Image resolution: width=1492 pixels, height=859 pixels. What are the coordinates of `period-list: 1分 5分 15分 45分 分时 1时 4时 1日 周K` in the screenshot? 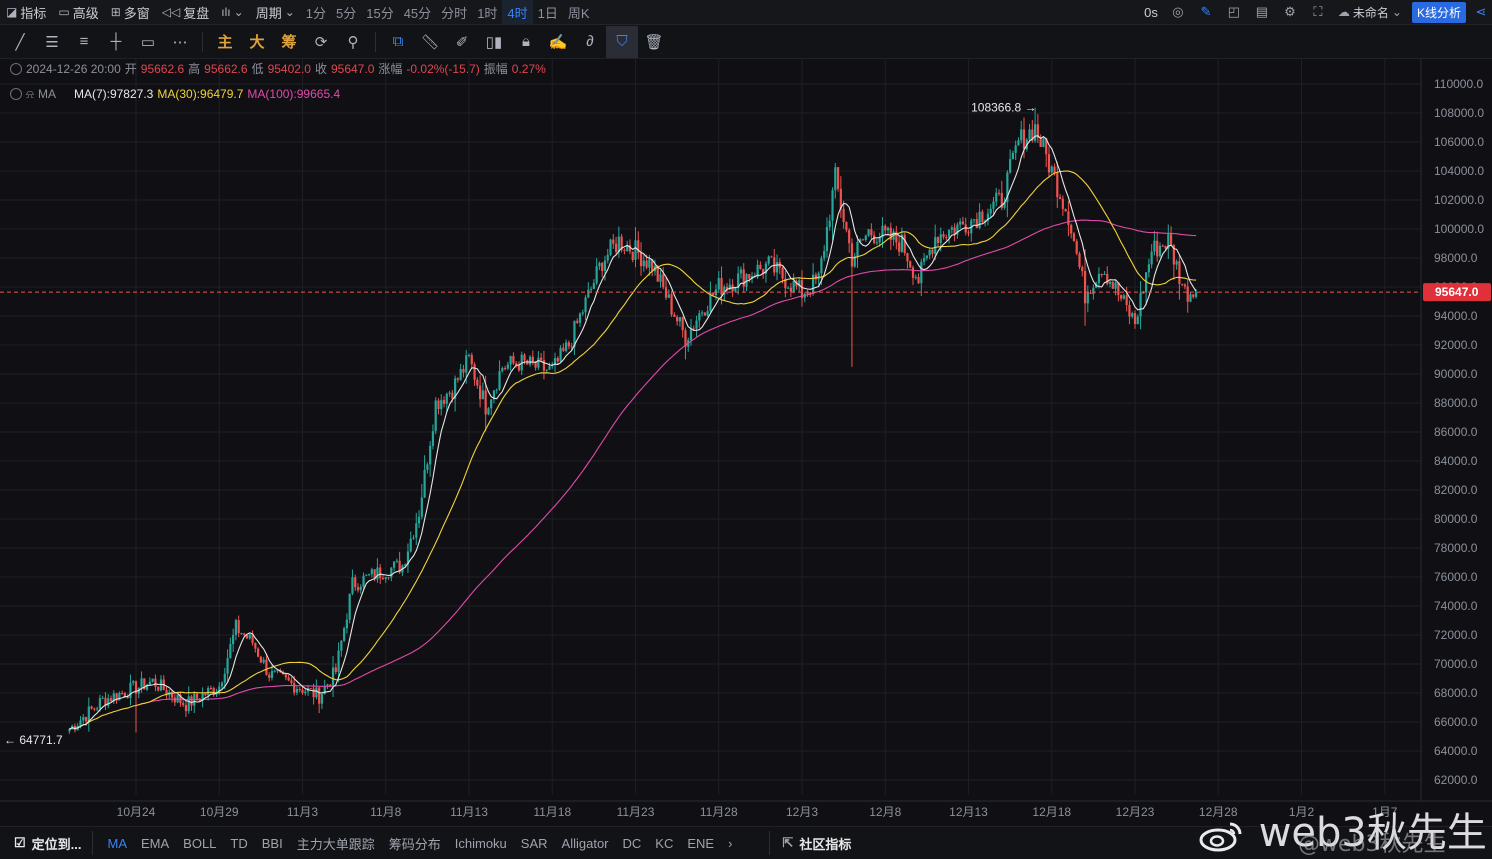 It's located at (448, 12).